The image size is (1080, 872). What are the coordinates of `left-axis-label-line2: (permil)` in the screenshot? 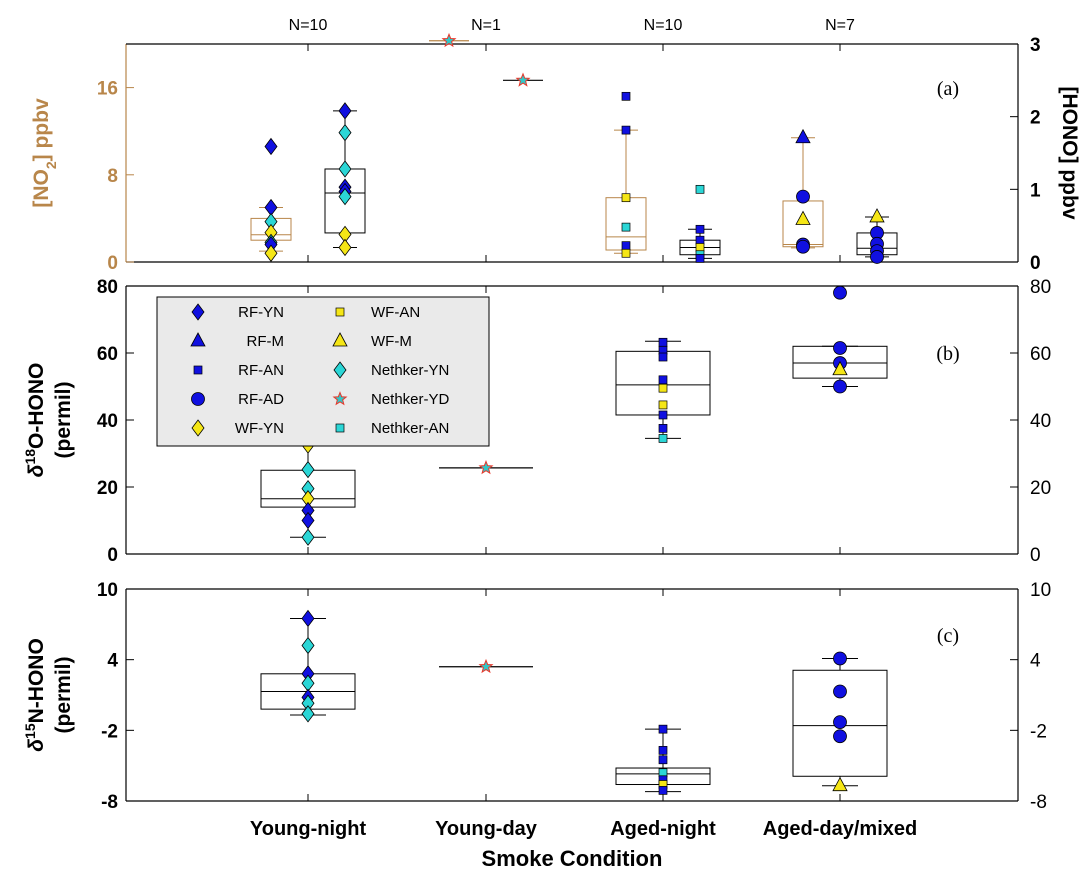 It's located at (63, 419).